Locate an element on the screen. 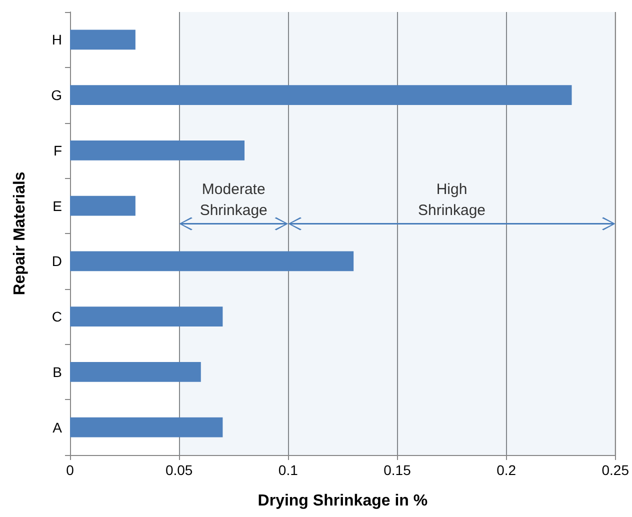 This screenshot has width=632, height=517. y-tick-label: C is located at coordinates (57, 316).